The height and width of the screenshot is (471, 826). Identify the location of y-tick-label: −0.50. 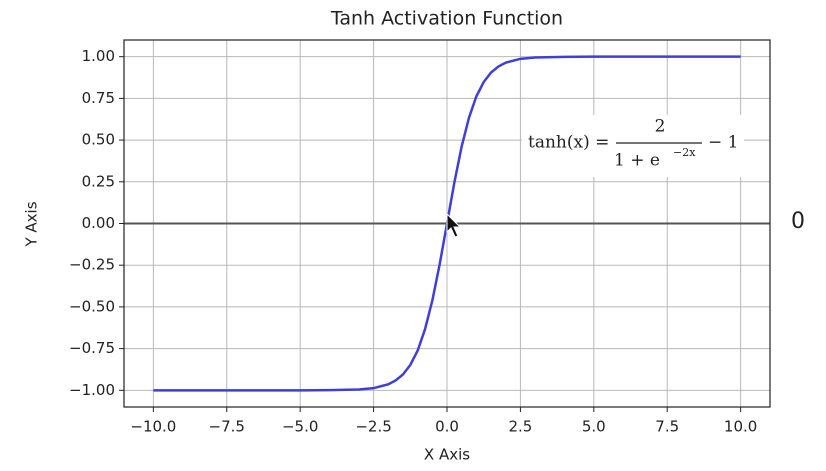
(92, 306).